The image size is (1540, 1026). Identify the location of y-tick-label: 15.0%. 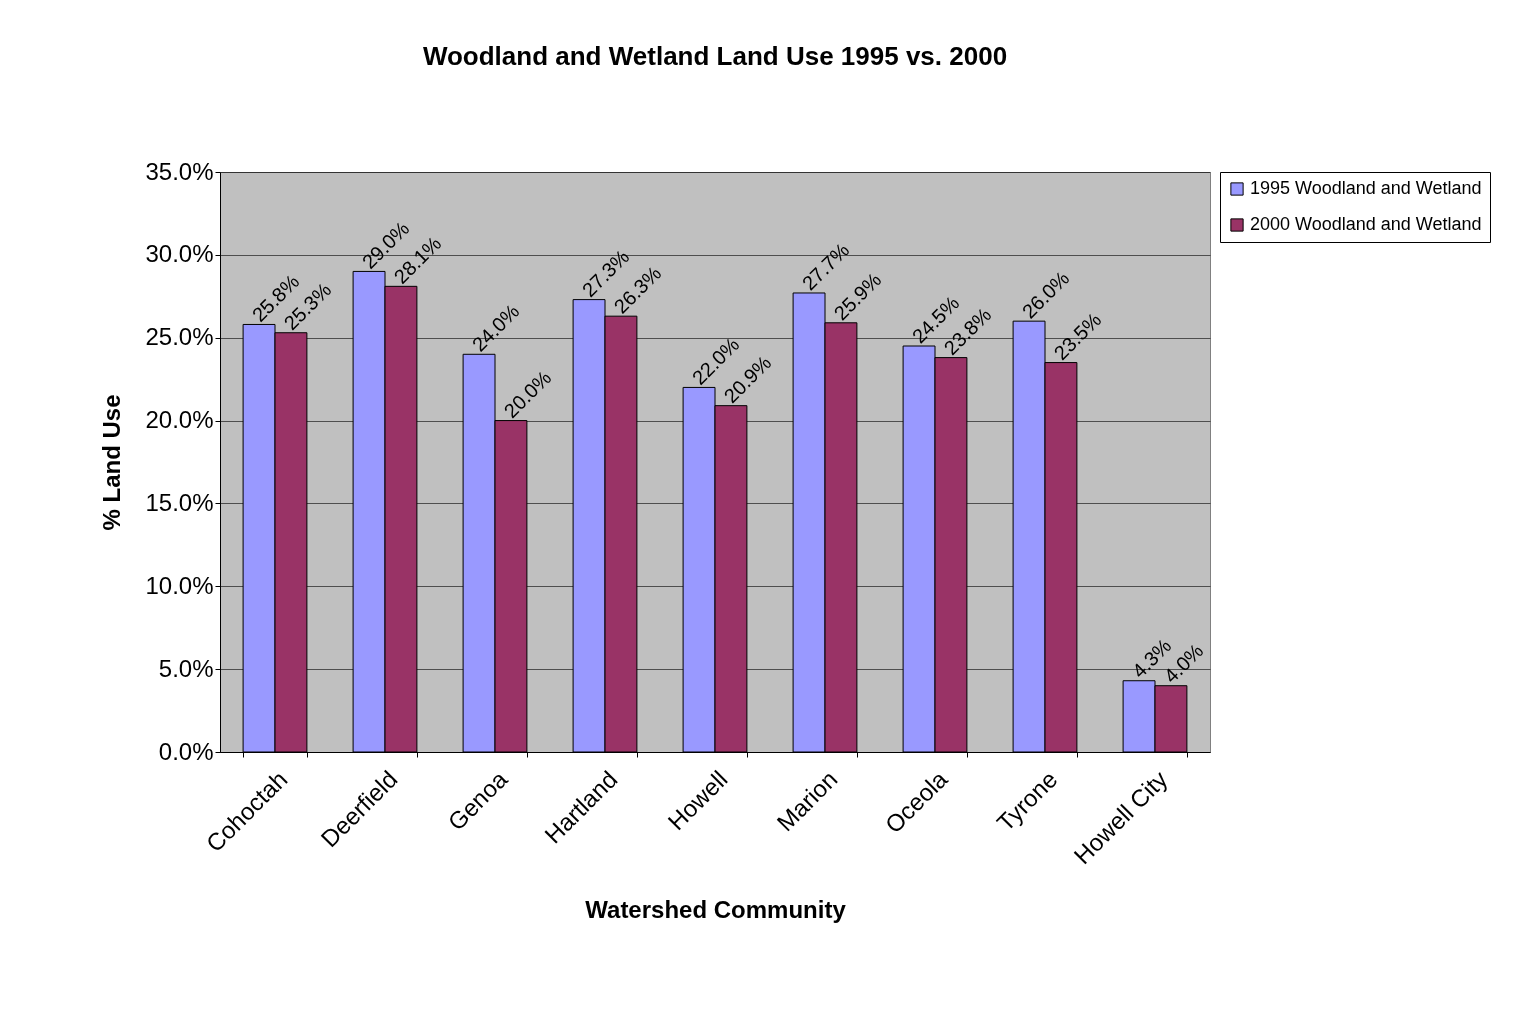
(179, 502).